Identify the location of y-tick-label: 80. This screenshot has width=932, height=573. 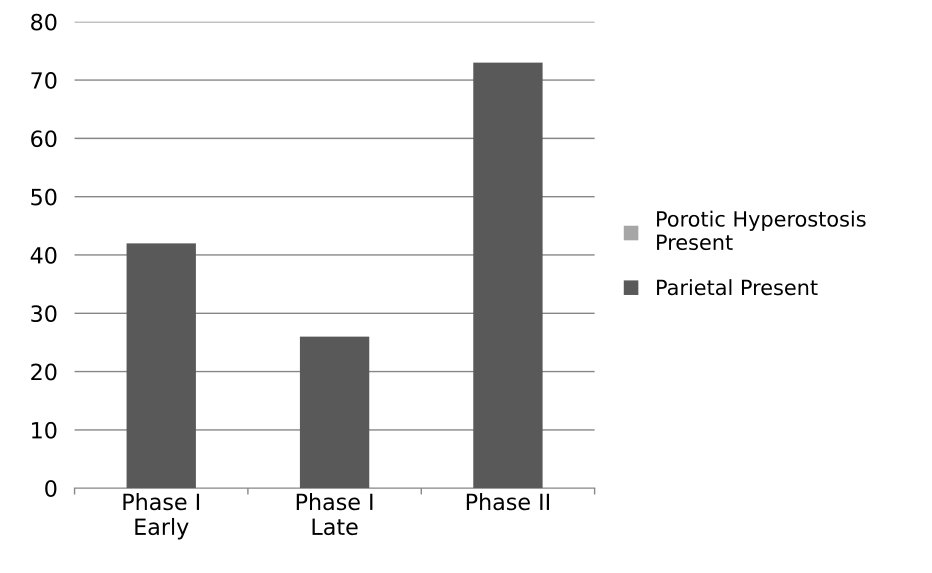
(43, 22).